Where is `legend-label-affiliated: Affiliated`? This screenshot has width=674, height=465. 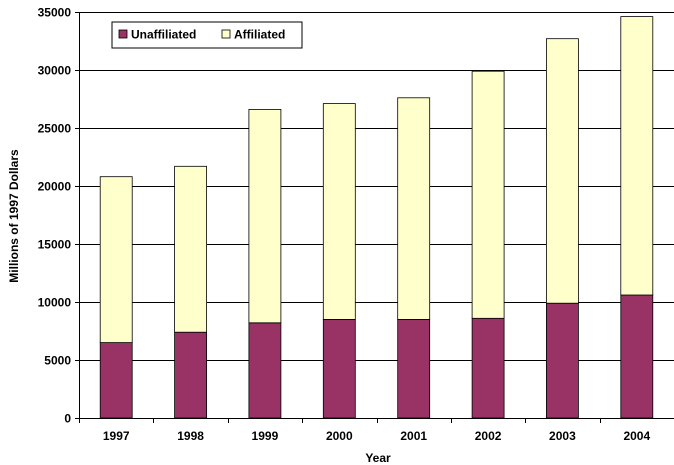 legend-label-affiliated: Affiliated is located at coordinates (259, 35).